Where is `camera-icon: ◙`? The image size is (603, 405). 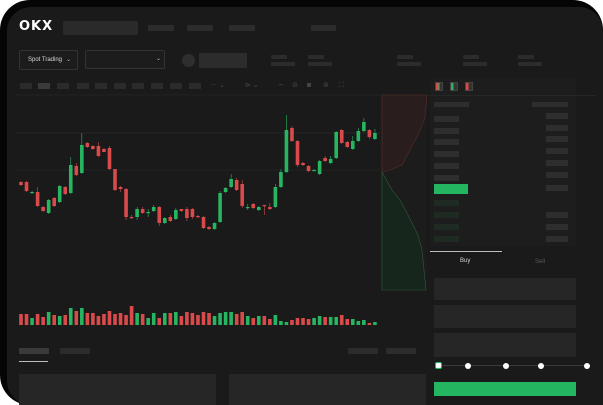
camera-icon: ◙ is located at coordinates (309, 85).